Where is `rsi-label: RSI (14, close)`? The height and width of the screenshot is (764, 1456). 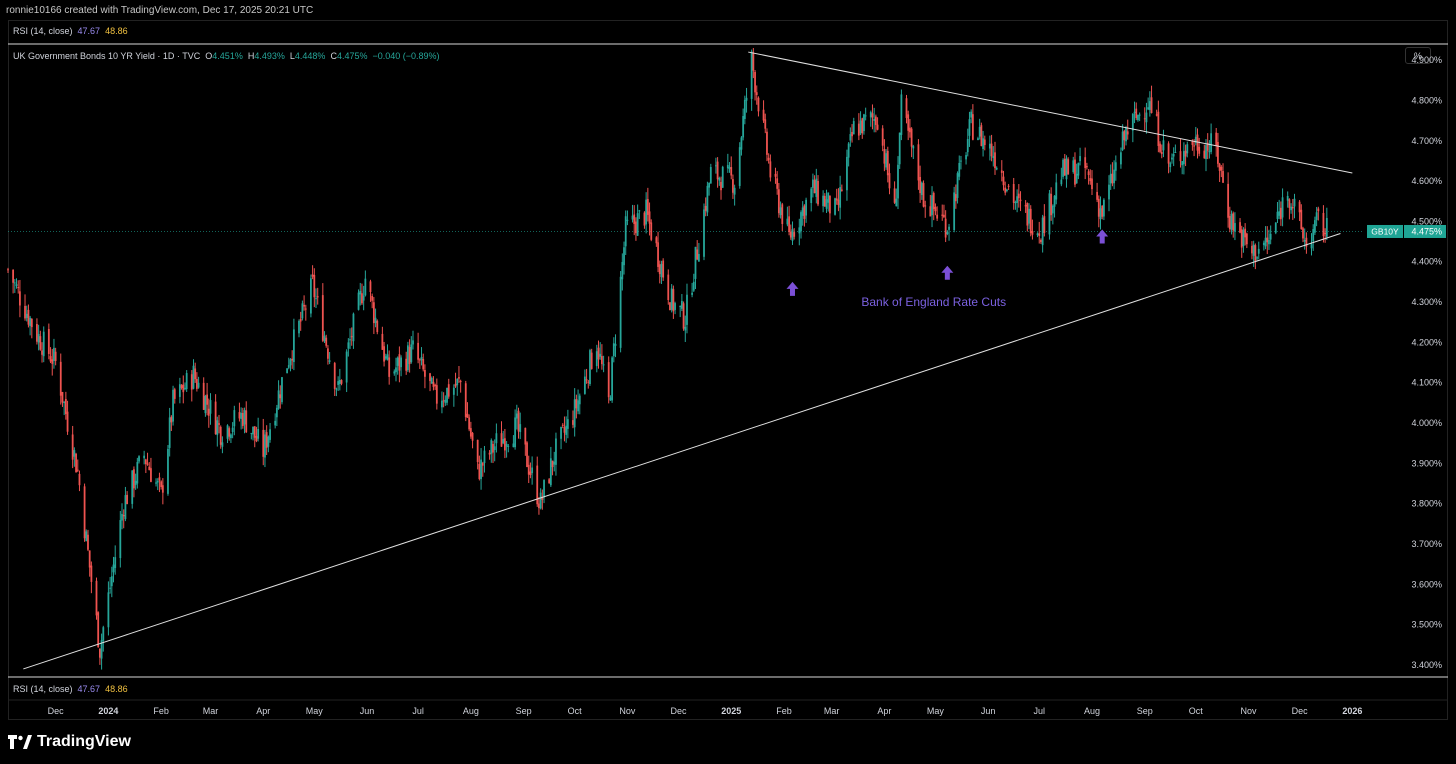
rsi-label: RSI (14, close) is located at coordinates (43, 31).